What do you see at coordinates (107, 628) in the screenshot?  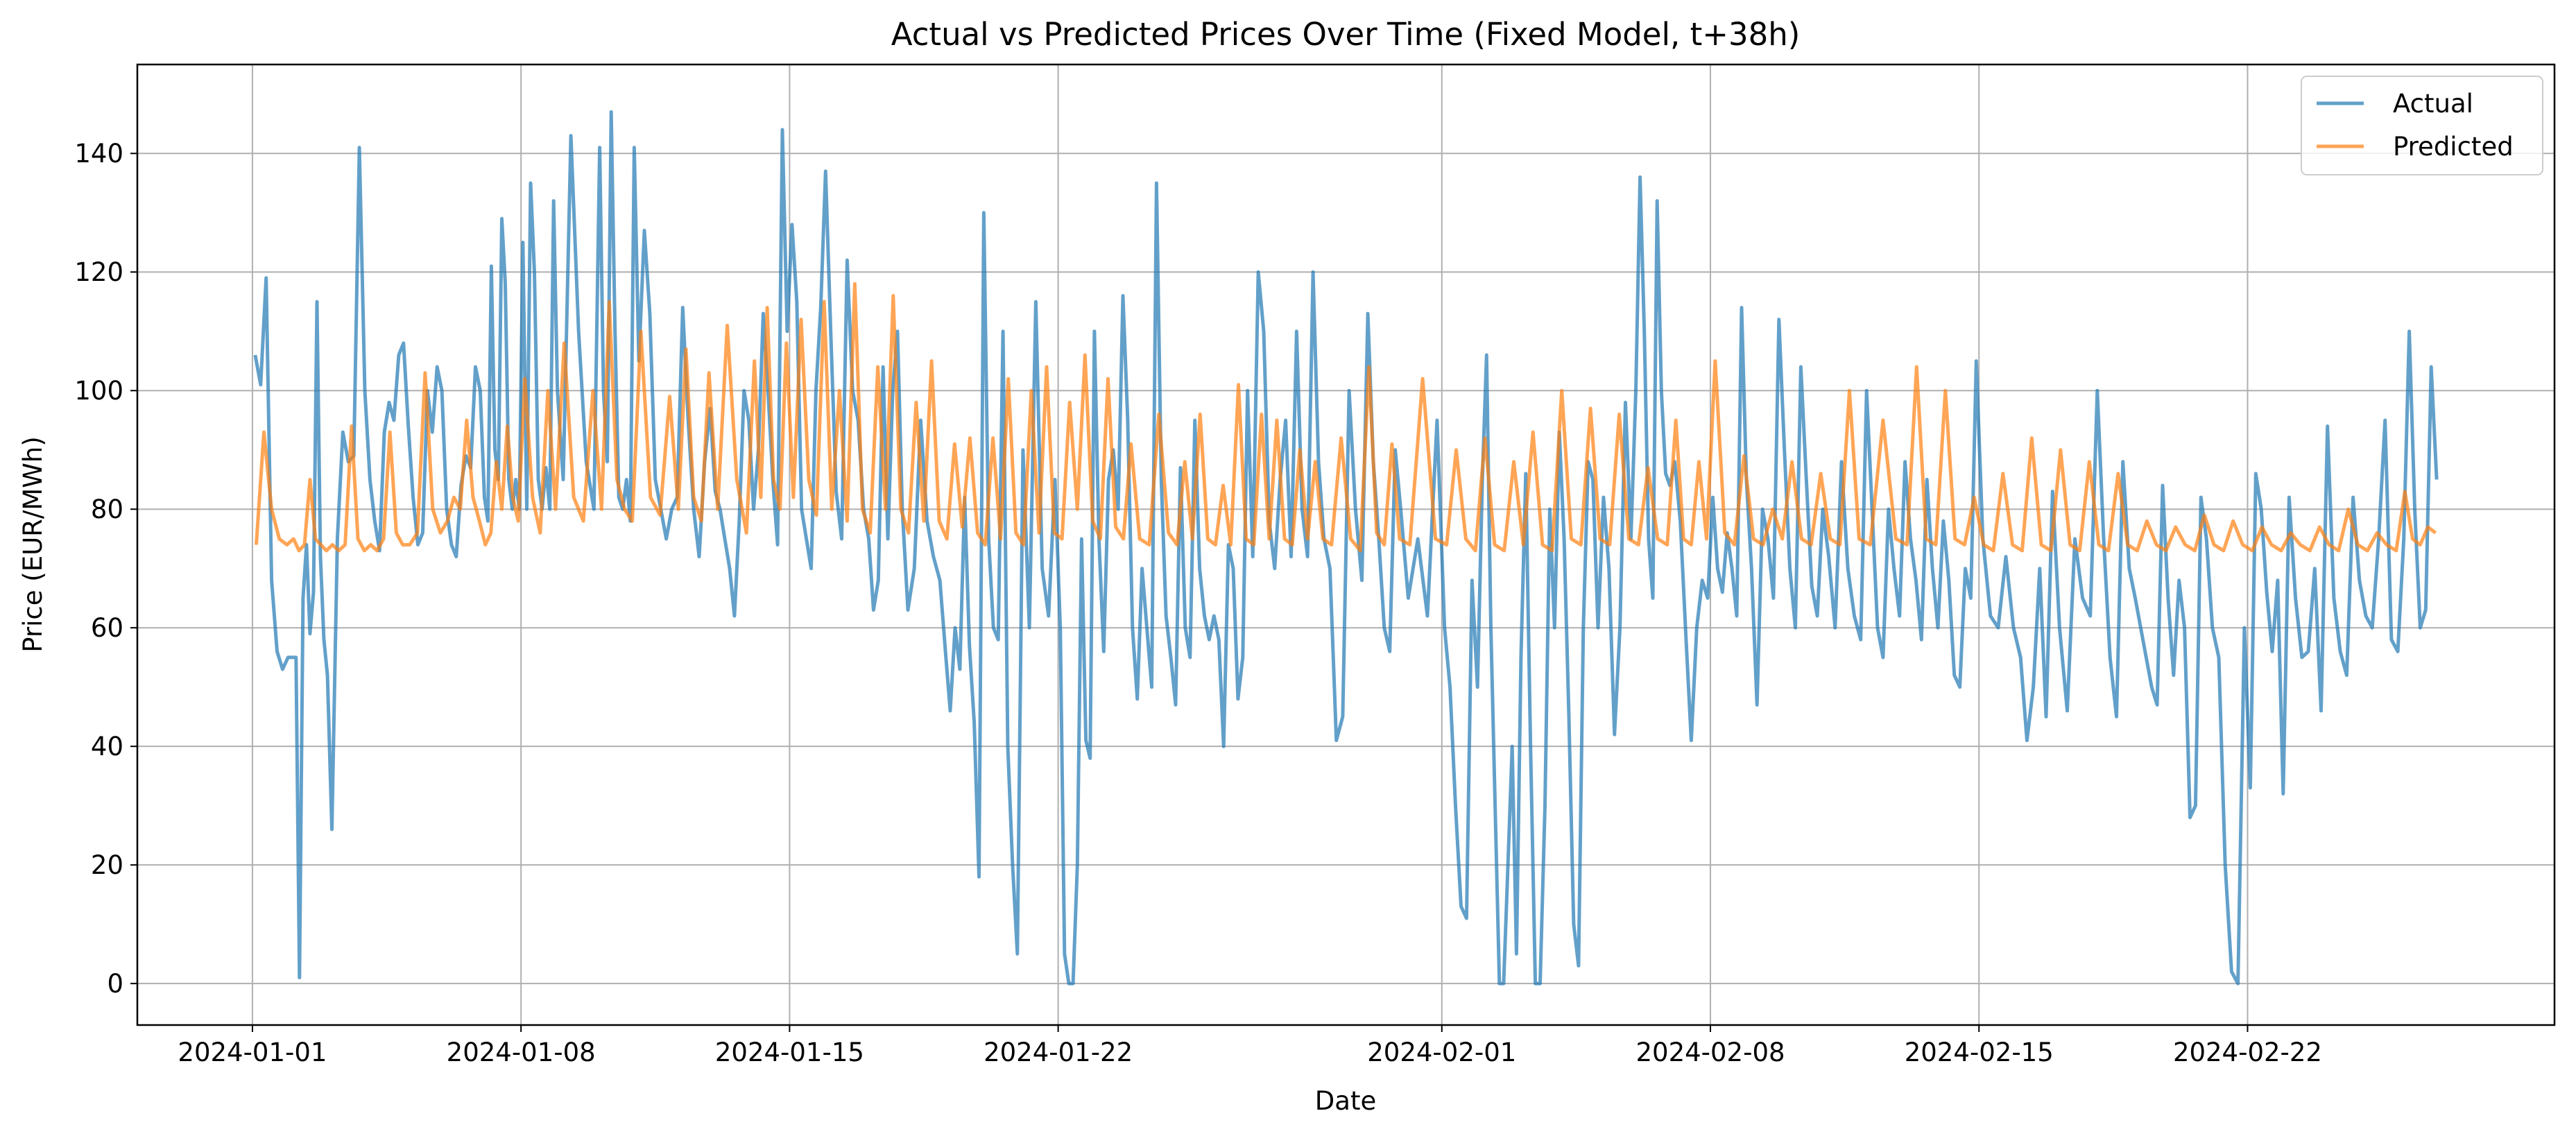 I see `y-tick-label: 60` at bounding box center [107, 628].